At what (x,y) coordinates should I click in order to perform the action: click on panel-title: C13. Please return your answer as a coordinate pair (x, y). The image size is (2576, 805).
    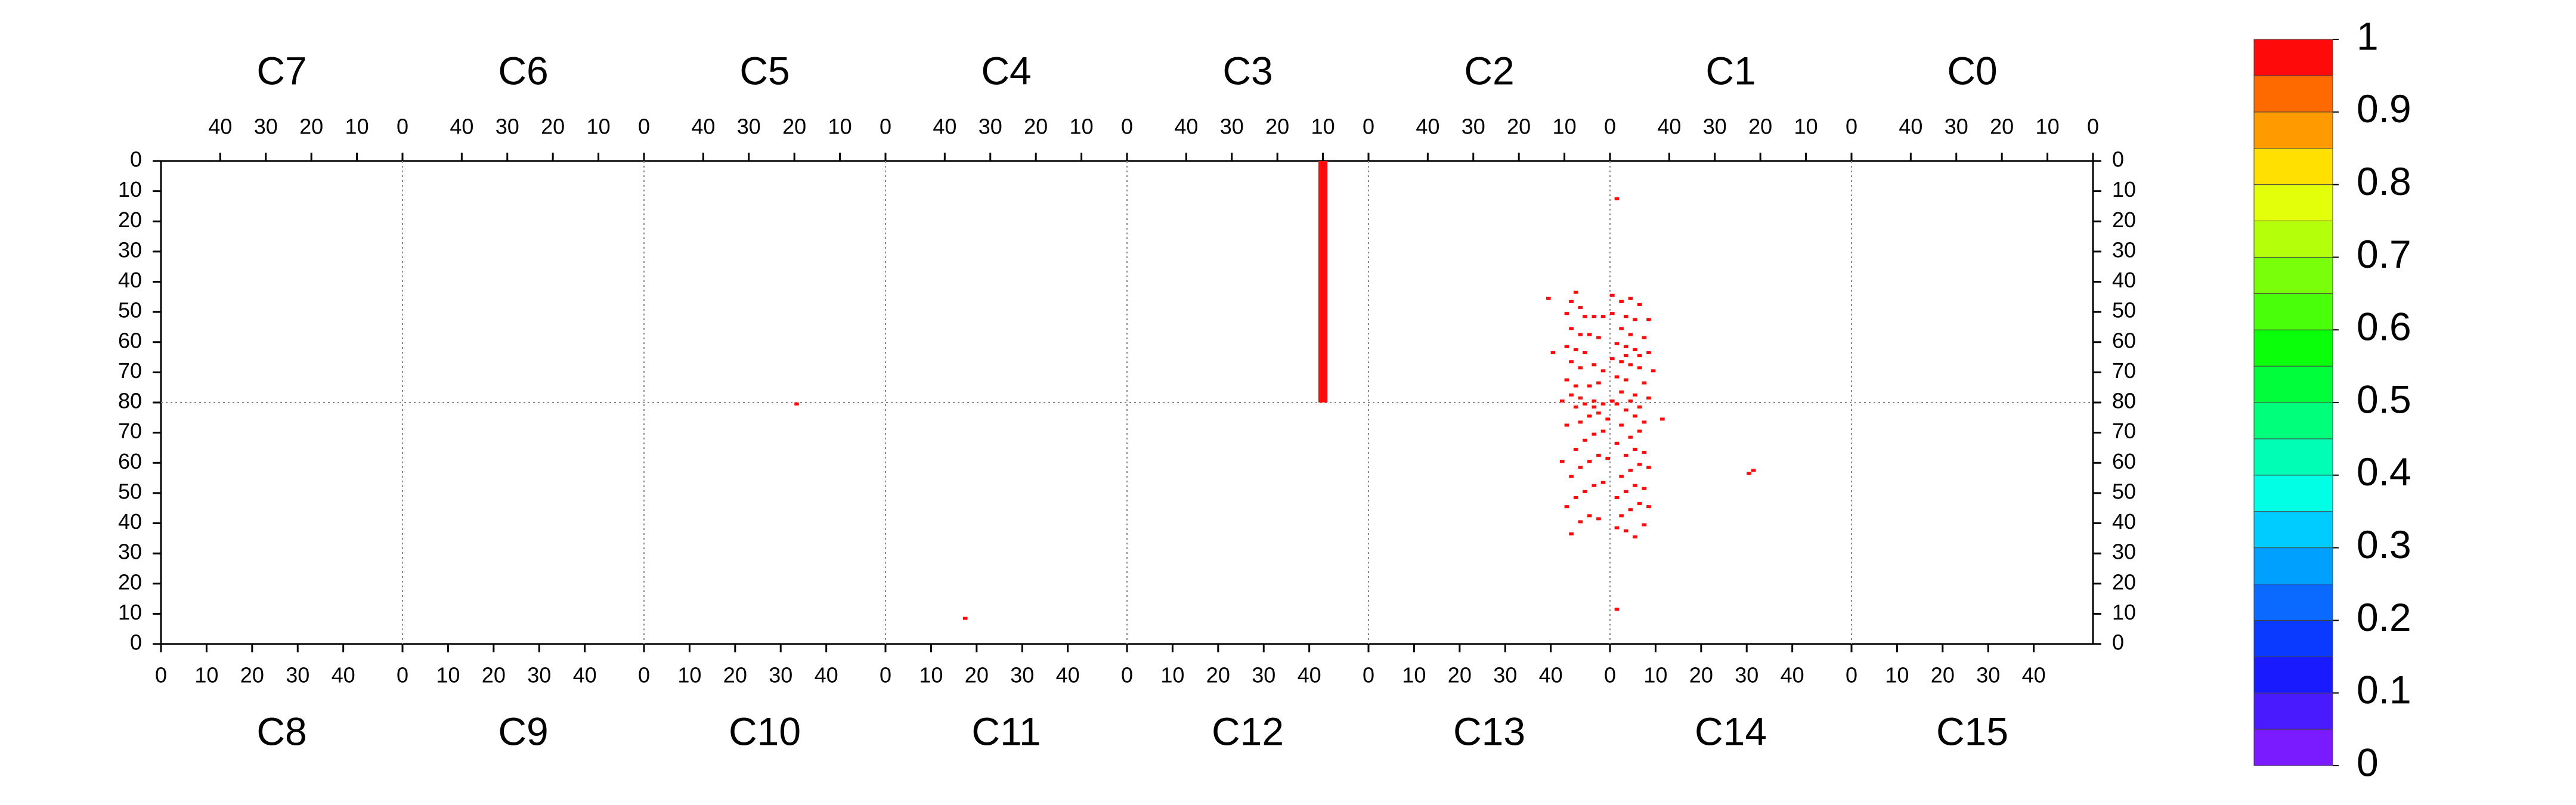
    Looking at the image, I should click on (1489, 731).